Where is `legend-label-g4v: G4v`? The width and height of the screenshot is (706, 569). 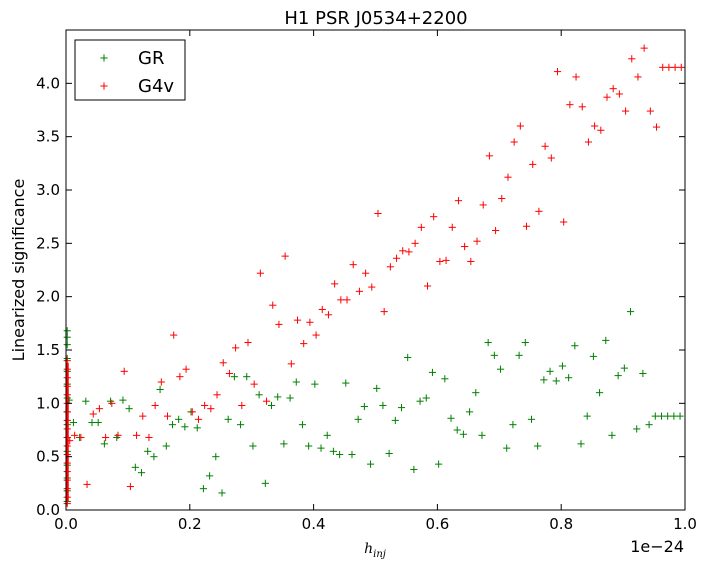 legend-label-g4v: G4v is located at coordinates (156, 86).